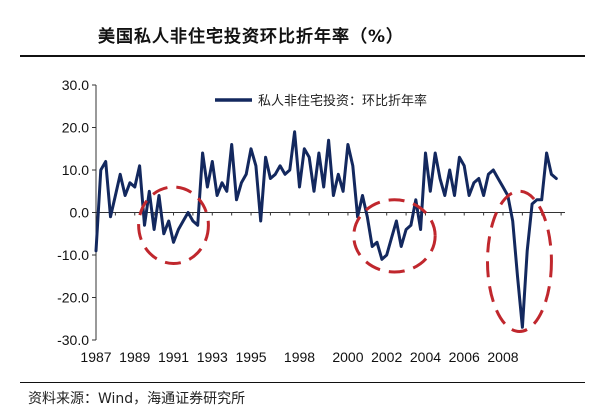 The width and height of the screenshot is (600, 419). What do you see at coordinates (95, 357) in the screenshot?
I see `x-tick-label: 1987` at bounding box center [95, 357].